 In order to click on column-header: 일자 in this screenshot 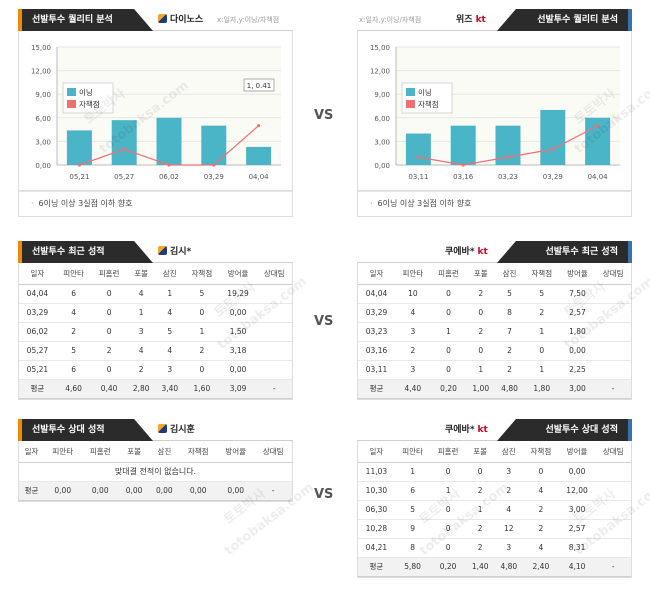, I will do `click(32, 452)`.